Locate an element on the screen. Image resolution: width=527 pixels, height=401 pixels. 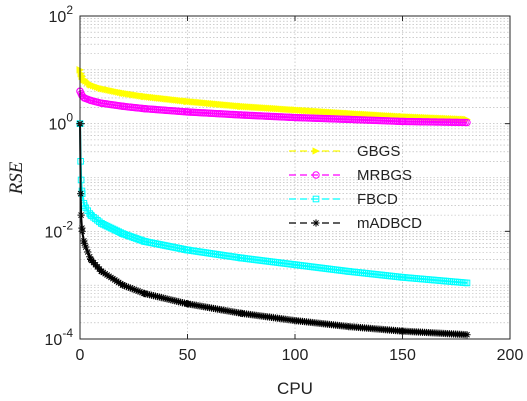
legend-label-madbcd: mADBCD is located at coordinates (389, 223).